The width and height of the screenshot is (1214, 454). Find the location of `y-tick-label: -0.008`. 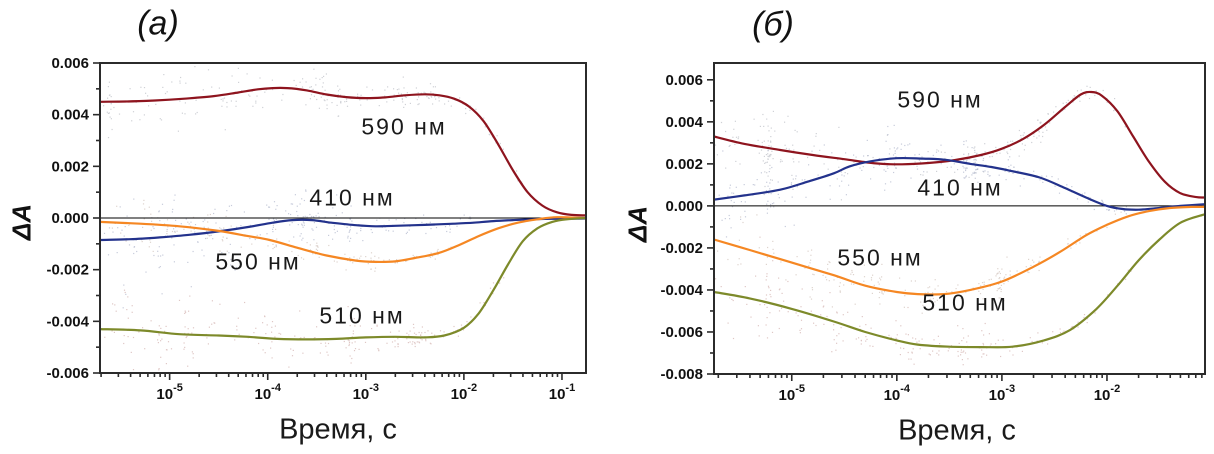

y-tick-label: -0.008 is located at coordinates (681, 374).